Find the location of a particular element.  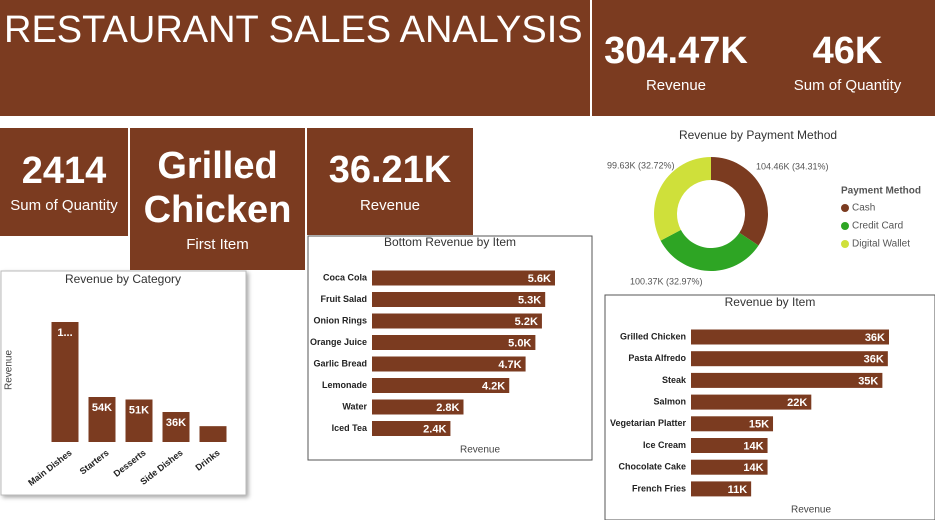

legend-title: Payment Method is located at coordinates (881, 191).